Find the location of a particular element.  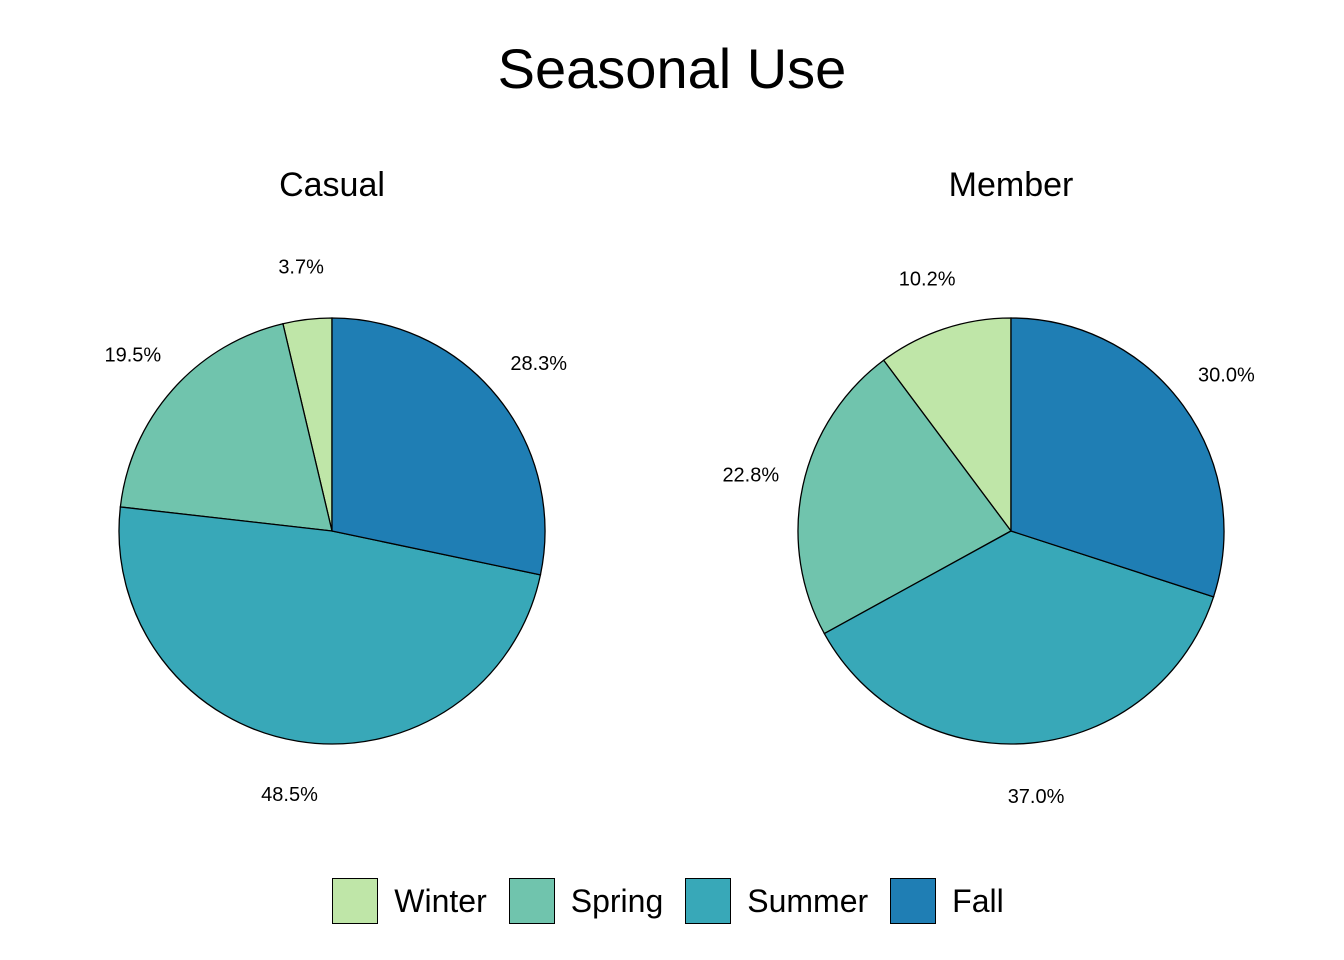

slice-label-casual-winter: 3.7% is located at coordinates (301, 268).